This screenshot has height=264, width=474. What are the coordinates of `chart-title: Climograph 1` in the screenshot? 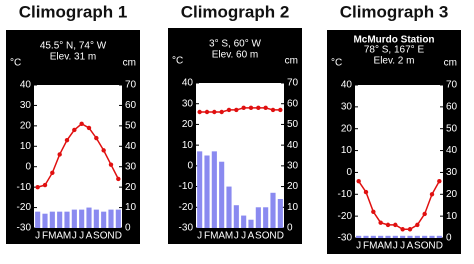 It's located at (73, 11).